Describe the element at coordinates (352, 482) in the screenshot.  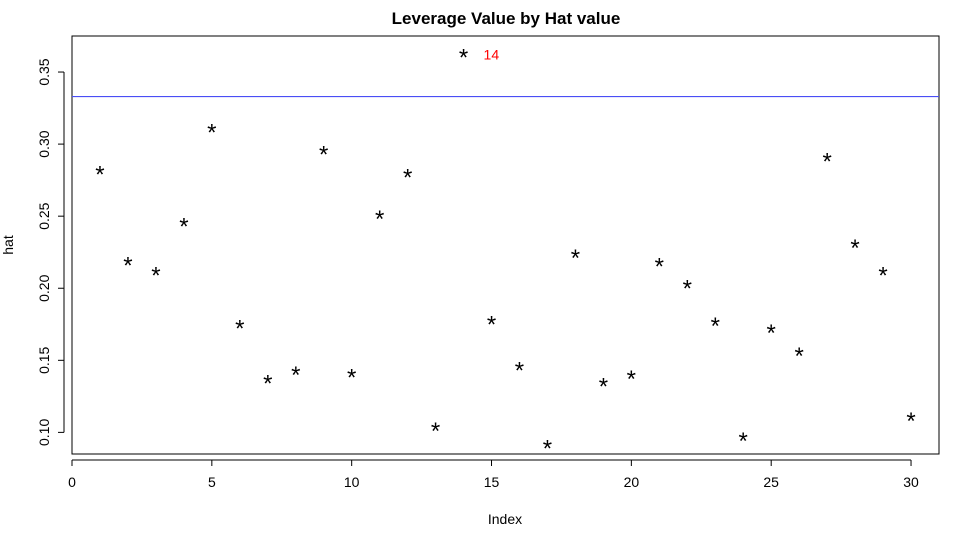
I see `x-tick-label: 10` at that location.